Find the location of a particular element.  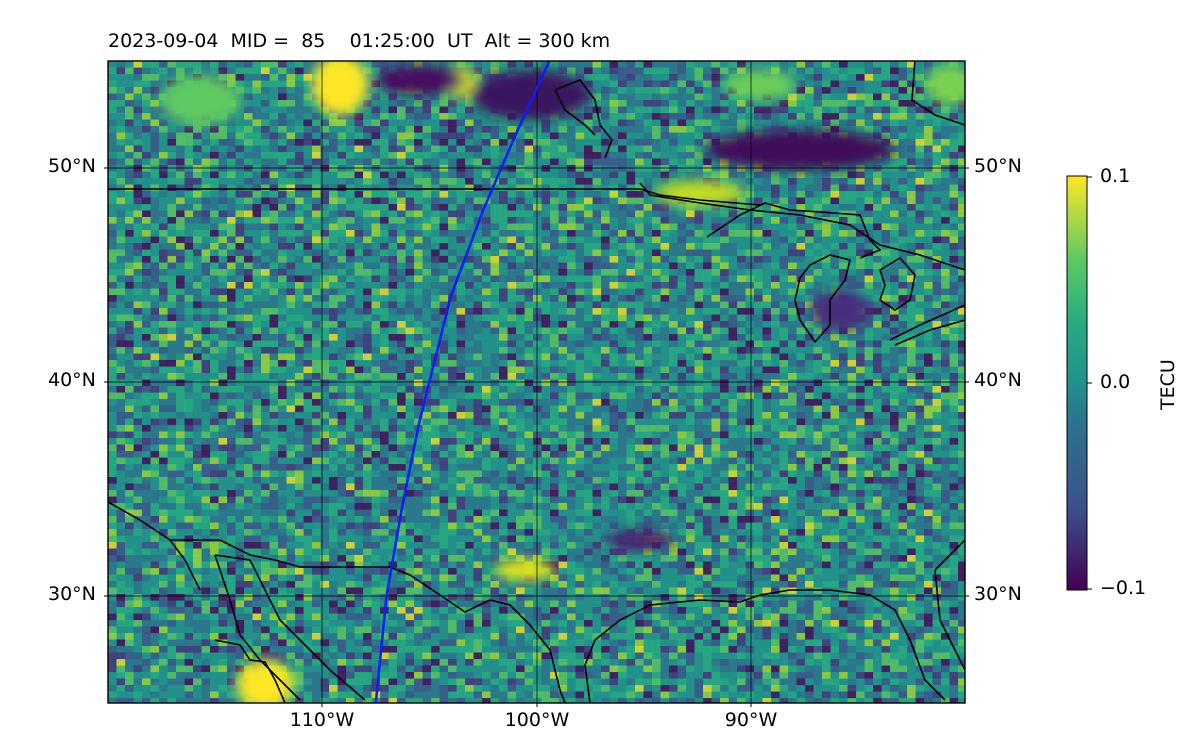

lon-label-110w: 110°W is located at coordinates (322, 720).